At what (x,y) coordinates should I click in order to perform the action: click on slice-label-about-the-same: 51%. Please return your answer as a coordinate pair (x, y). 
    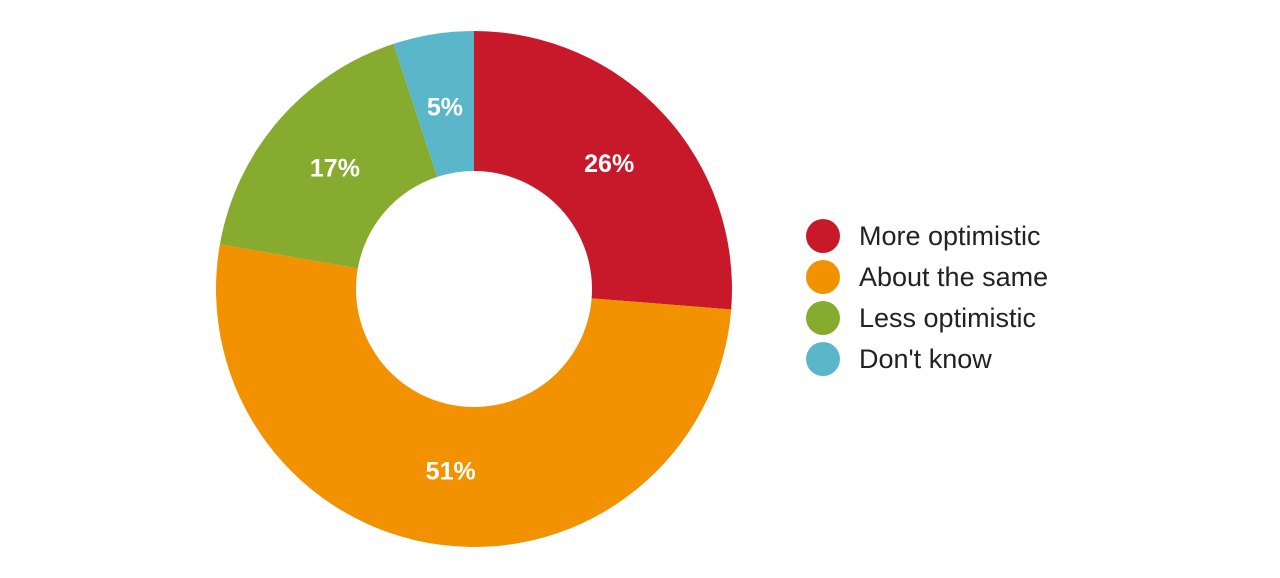
    Looking at the image, I should click on (451, 472).